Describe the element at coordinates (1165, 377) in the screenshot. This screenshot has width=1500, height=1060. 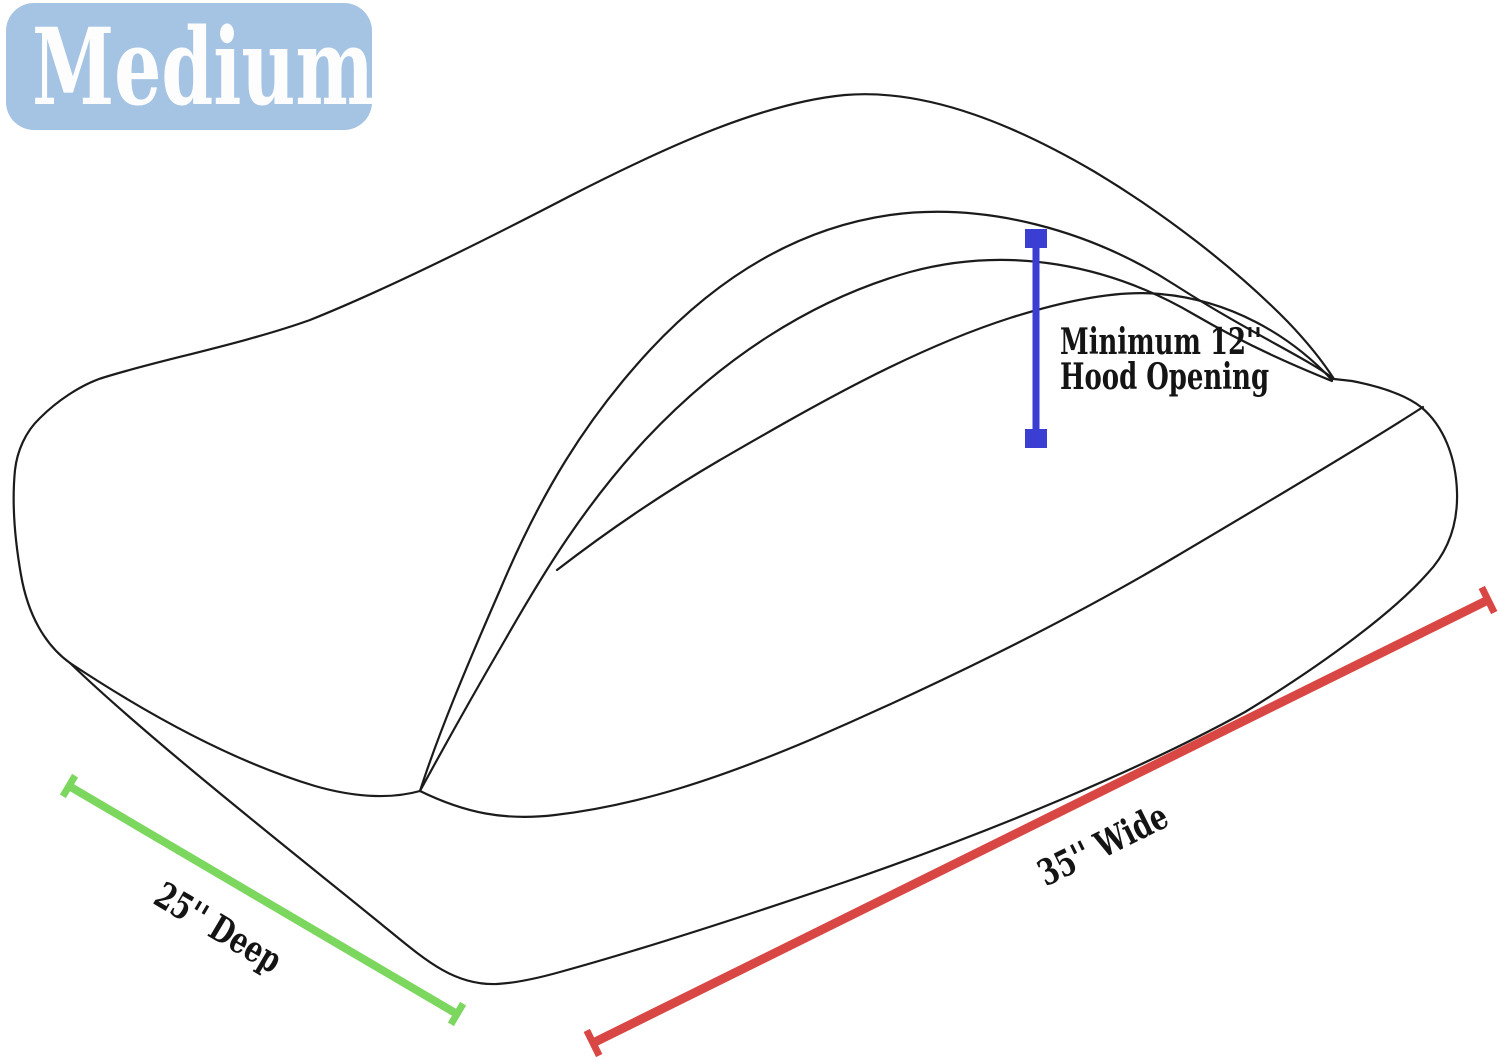
I see `hood-opening-annotation-line2: Hood Opening` at that location.